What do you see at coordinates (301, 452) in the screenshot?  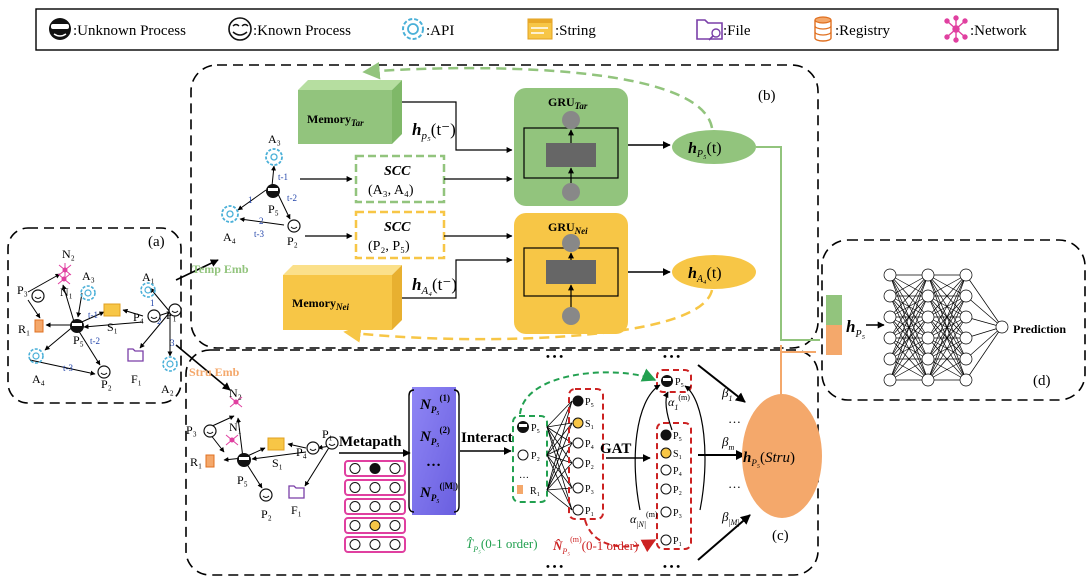 I see `c-node-p4: P₄` at bounding box center [301, 452].